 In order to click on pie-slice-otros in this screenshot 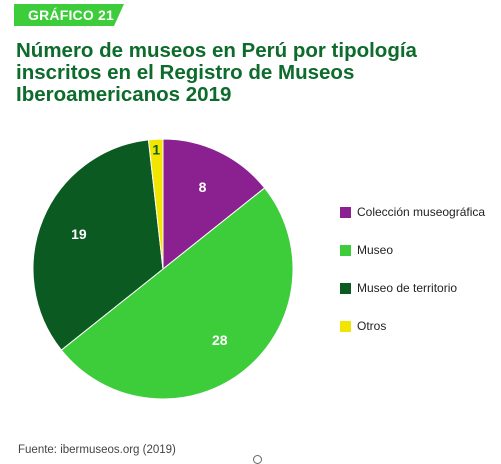, I will do `click(155, 204)`.